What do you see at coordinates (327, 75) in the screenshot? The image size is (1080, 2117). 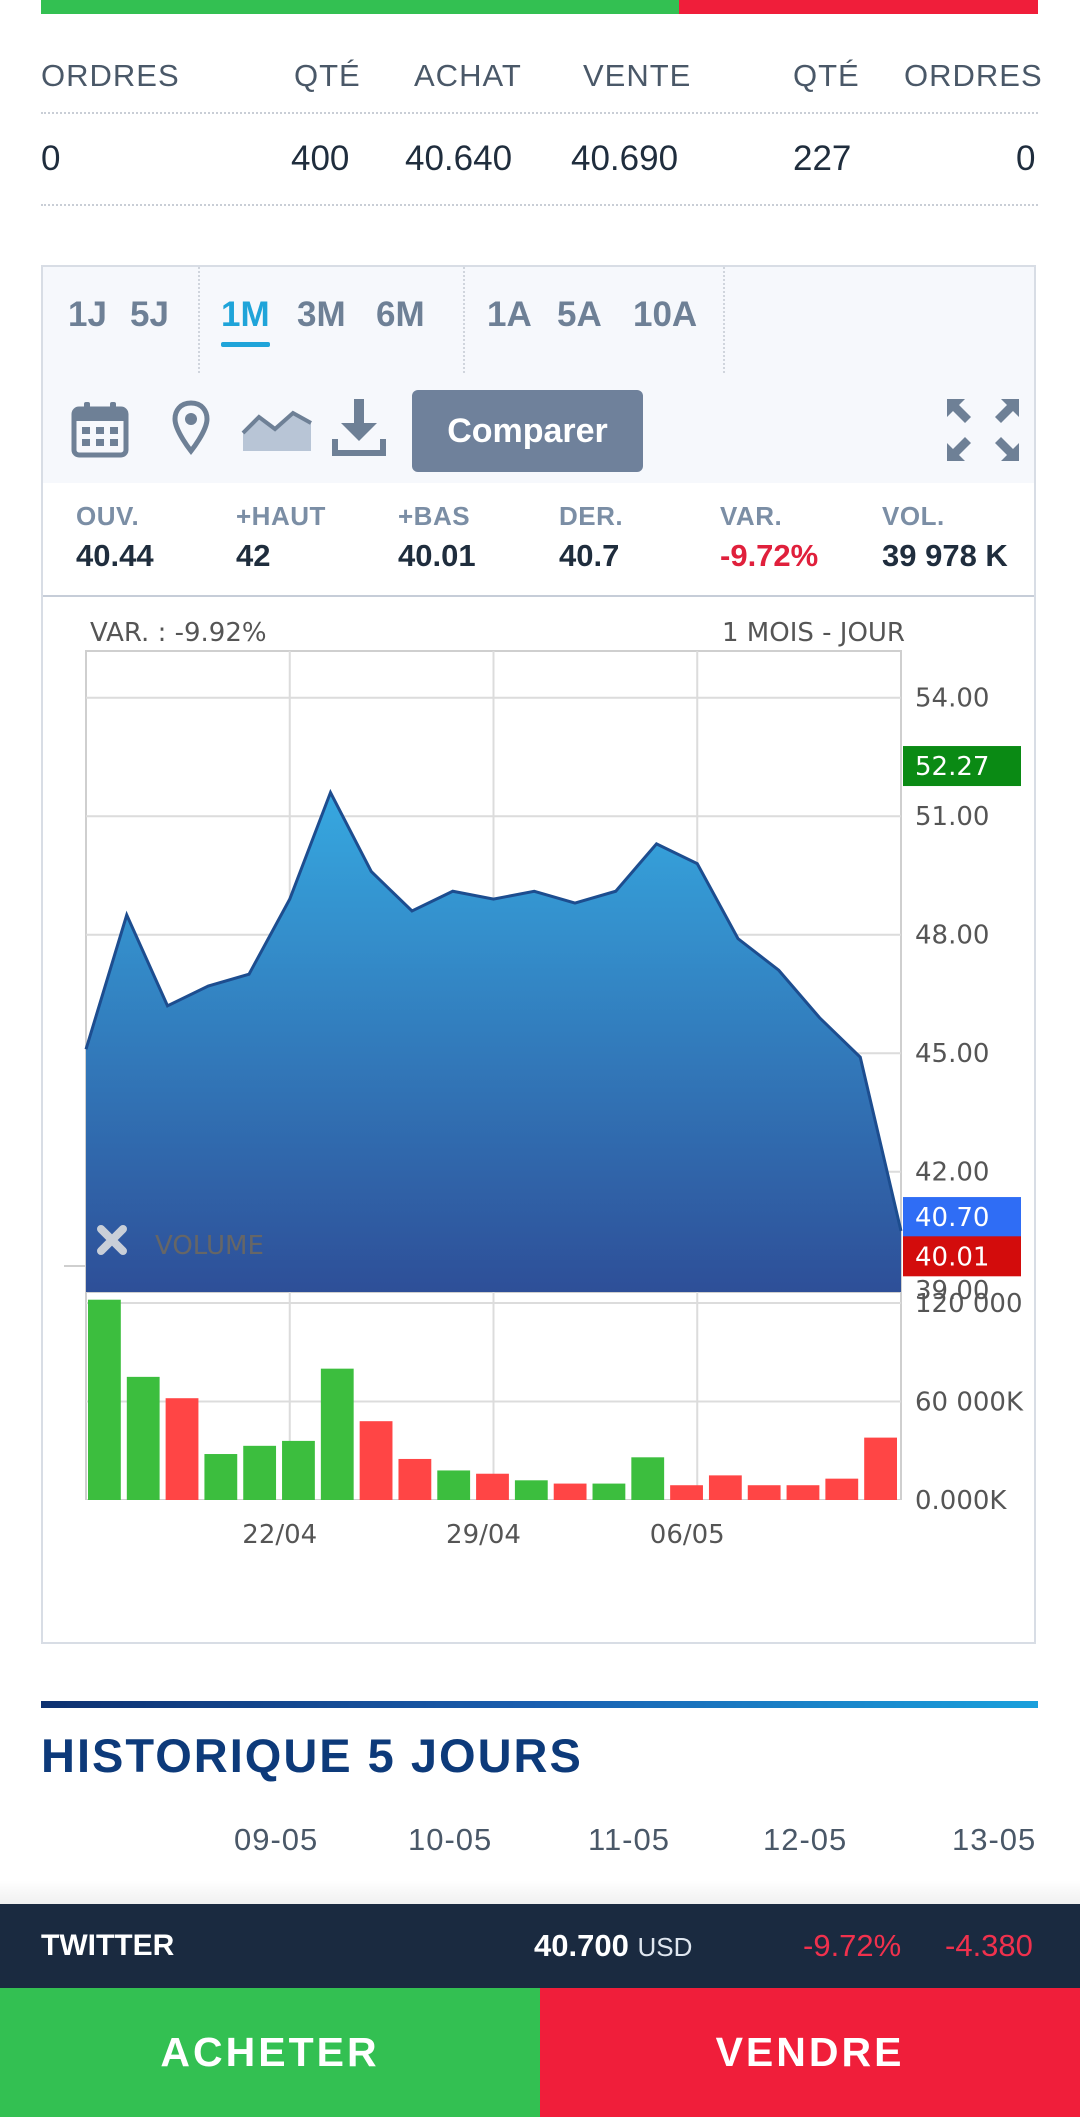 I see `bid-qty-header: QTÉ` at bounding box center [327, 75].